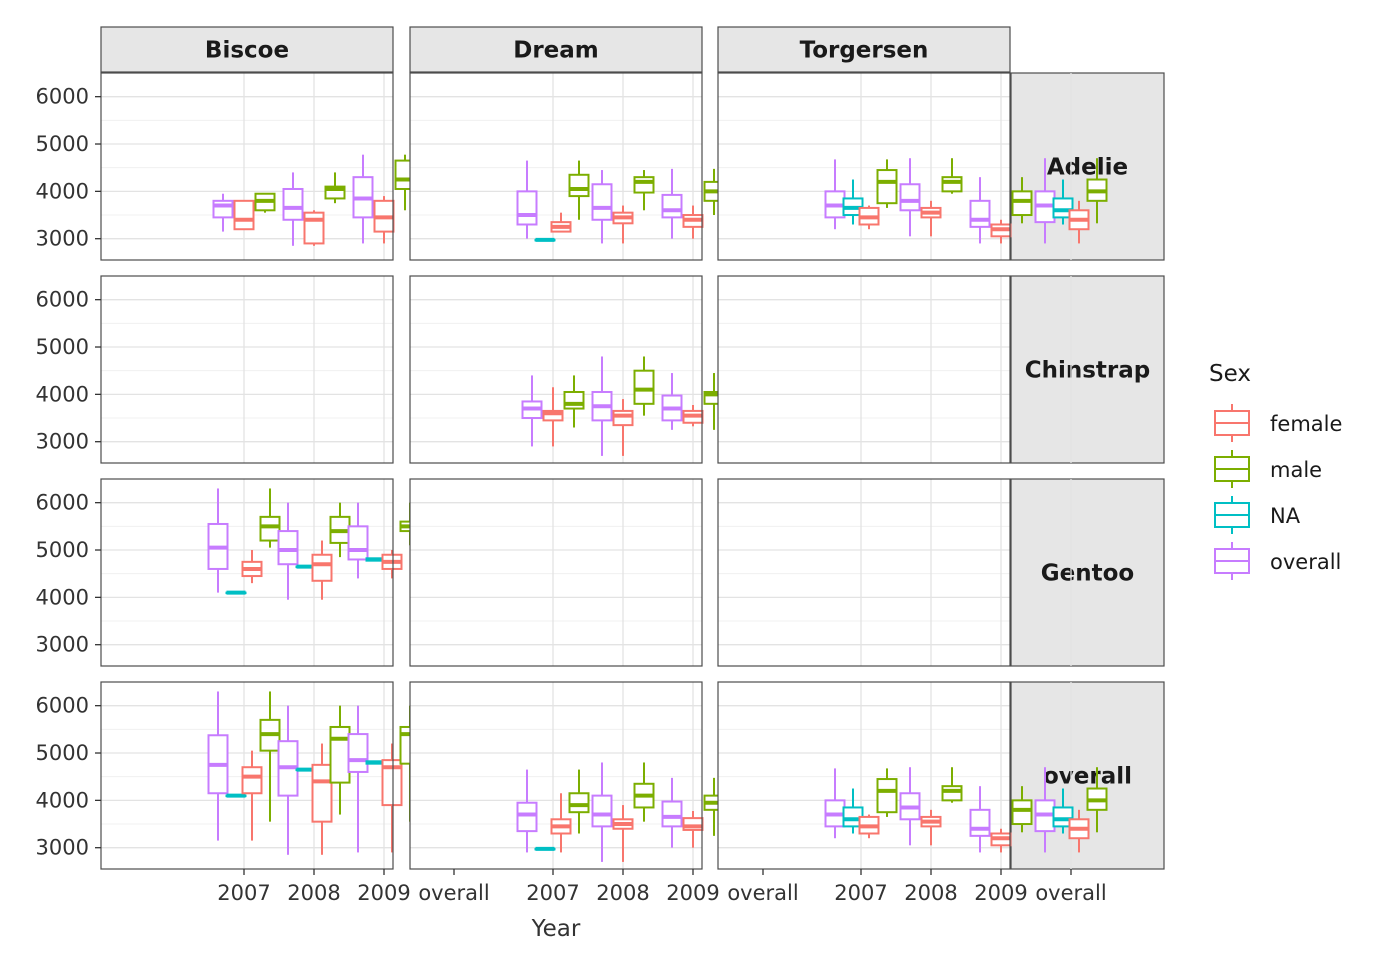 The width and height of the screenshot is (1382, 960). I want to click on strip-label-row-2: Gentoo, so click(1087, 574).